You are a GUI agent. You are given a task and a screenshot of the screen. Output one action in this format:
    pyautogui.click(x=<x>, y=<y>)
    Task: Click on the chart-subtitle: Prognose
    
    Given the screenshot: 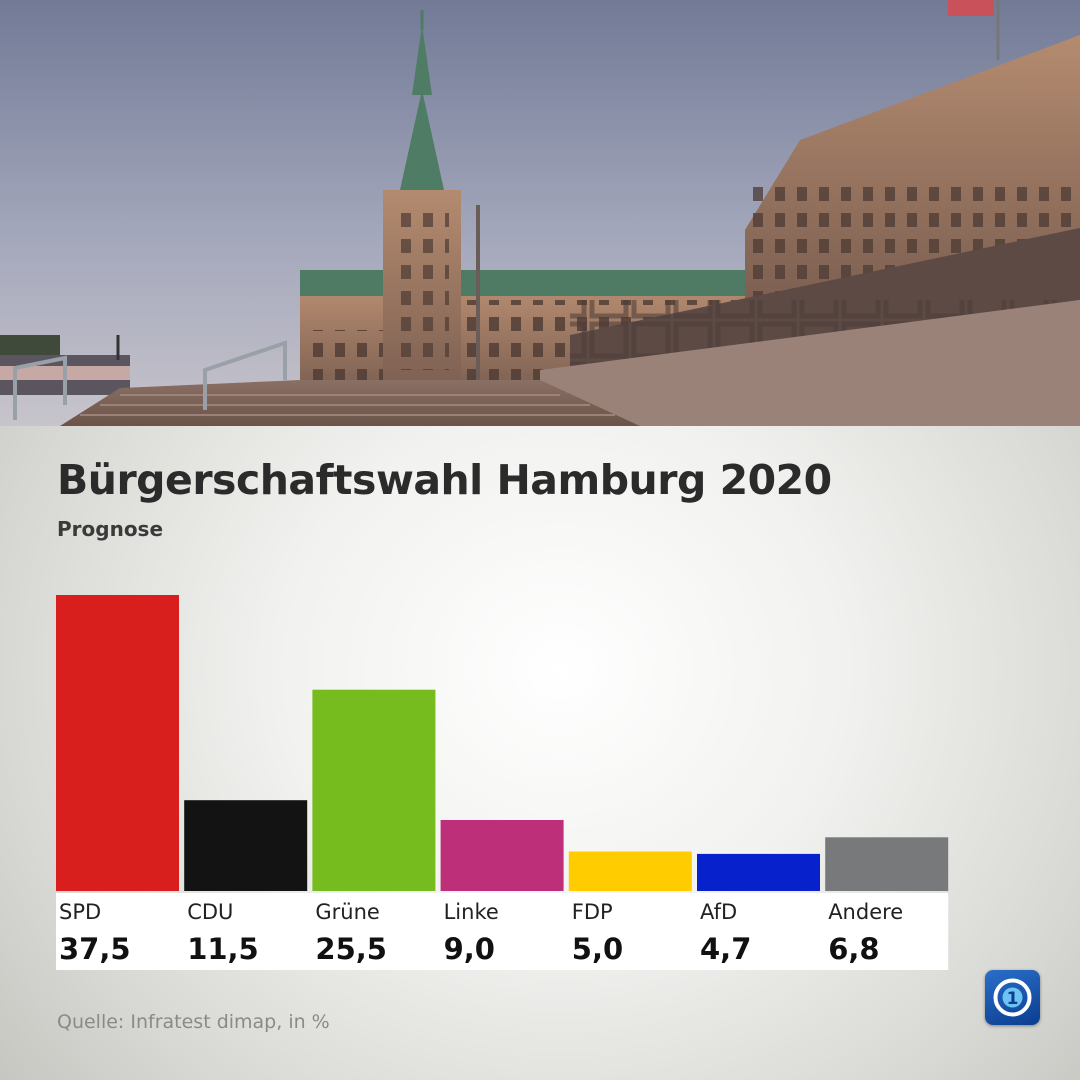 What is the action you would take?
    pyautogui.click(x=110, y=529)
    